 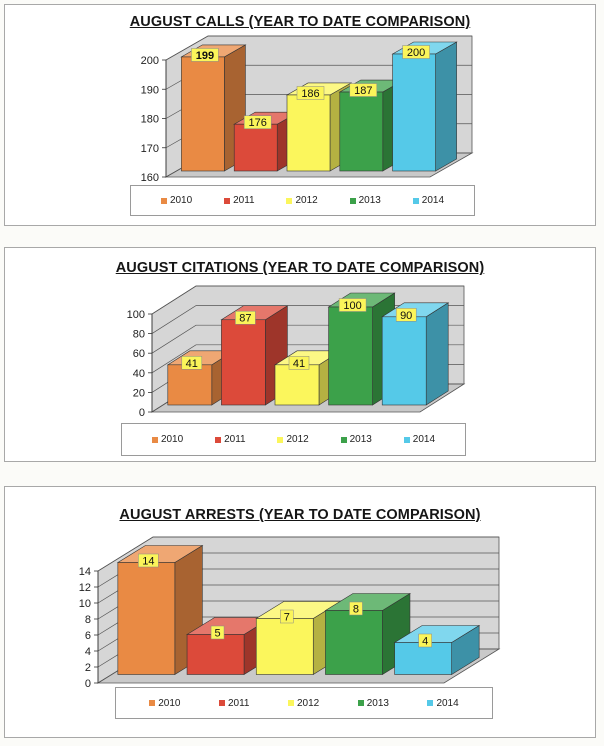 I want to click on calls-chart-plot: 160 170 180 190 200 199 176 186 187 200, so click(x=307, y=109).